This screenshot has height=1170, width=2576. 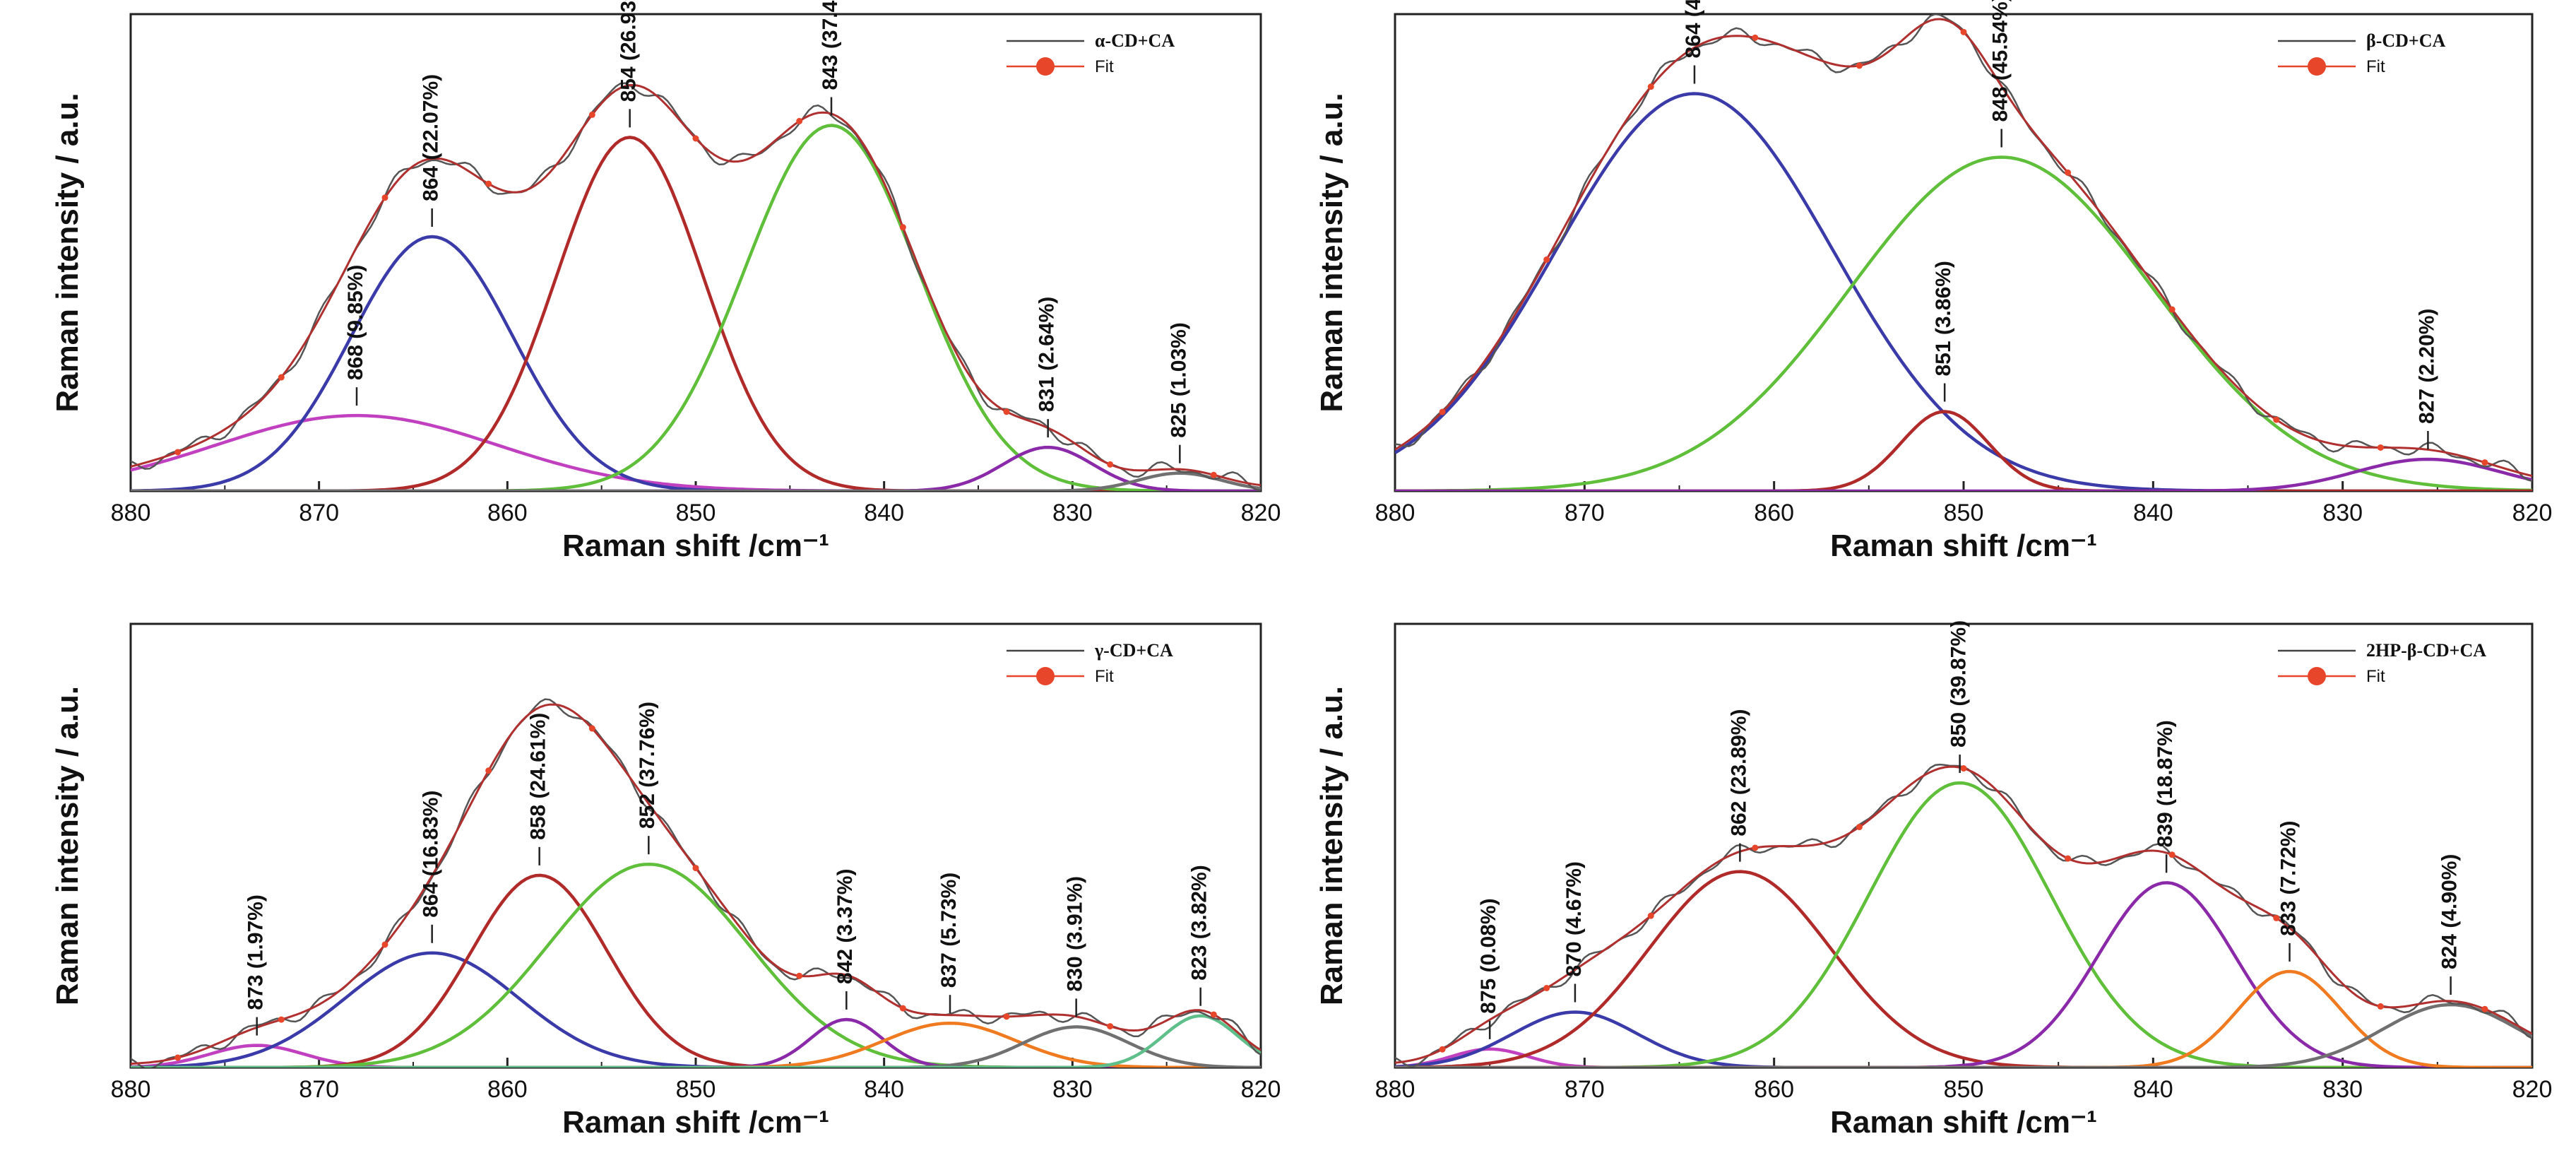 I want to click on plot-area, so click(x=1963, y=916).